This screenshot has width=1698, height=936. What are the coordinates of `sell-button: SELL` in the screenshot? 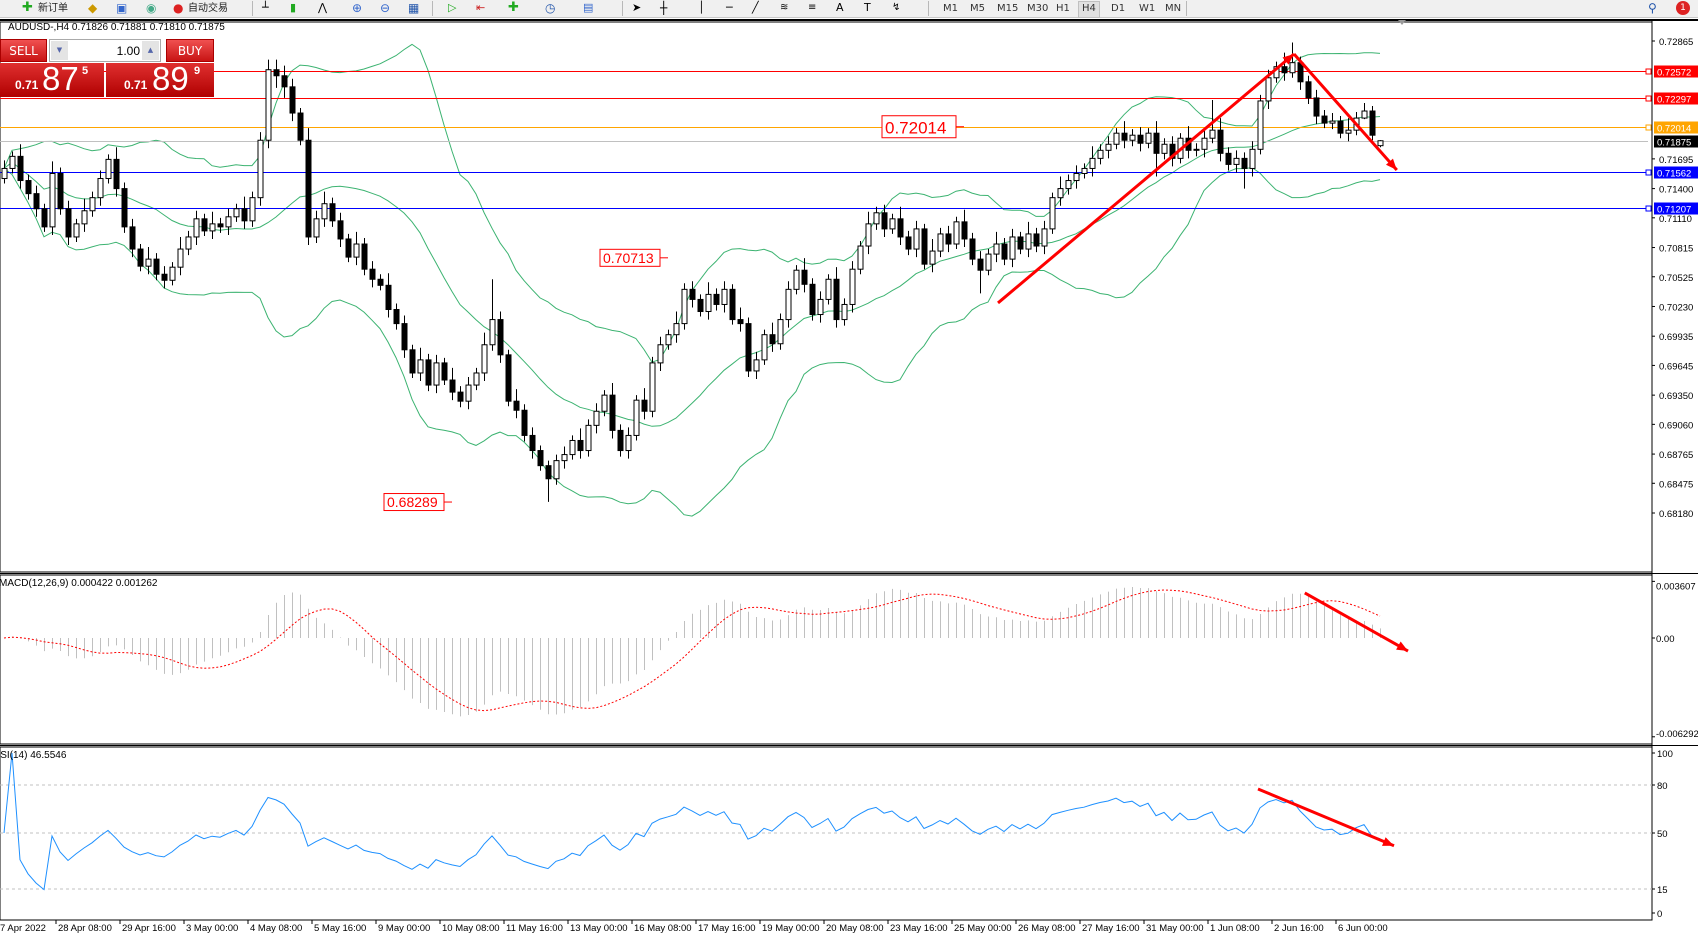 It's located at (23, 50).